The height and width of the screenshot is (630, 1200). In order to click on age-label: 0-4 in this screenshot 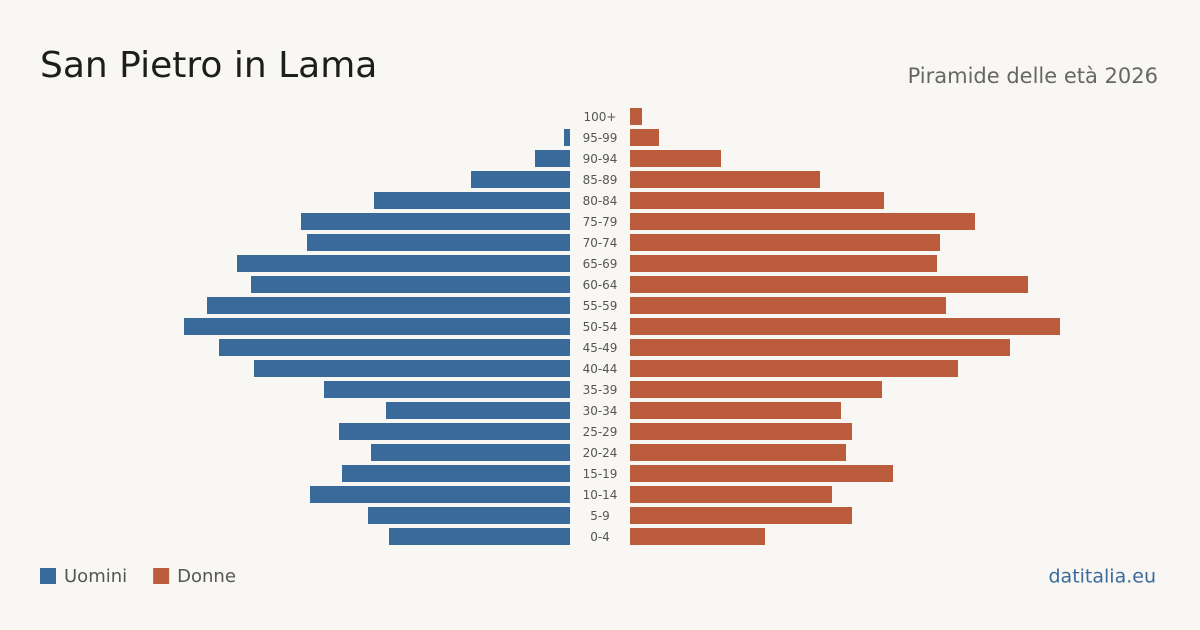, I will do `click(600, 537)`.